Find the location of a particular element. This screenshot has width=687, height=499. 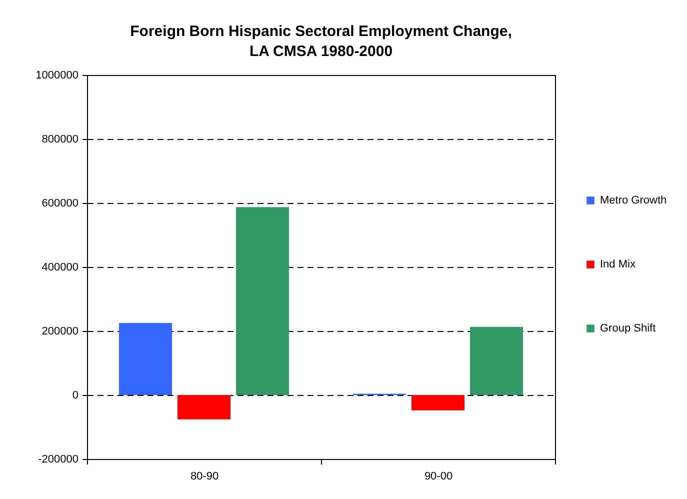

y-tick-label: 1000000 is located at coordinates (57, 76).